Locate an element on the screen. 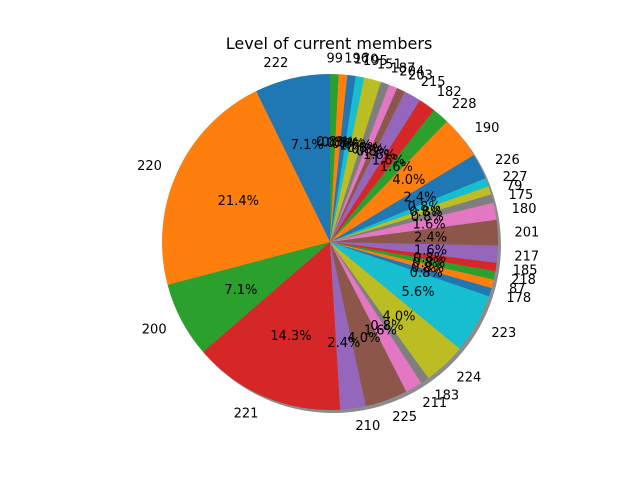 Image resolution: width=640 pixels, height=480 pixels. category-label-87: 87 is located at coordinates (517, 289).